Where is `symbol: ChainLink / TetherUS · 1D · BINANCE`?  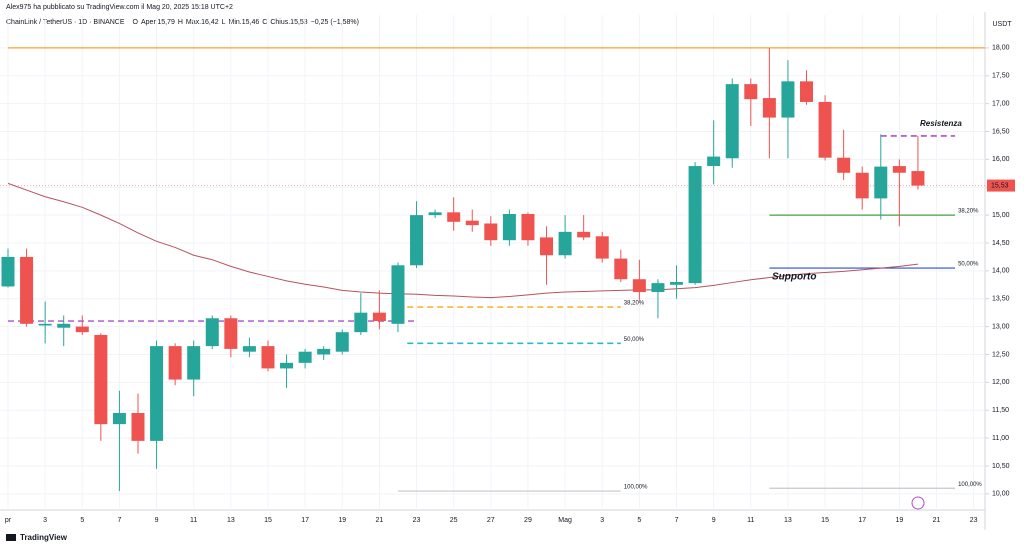
symbol: ChainLink / TetherUS · 1D · BINANCE is located at coordinates (65, 22).